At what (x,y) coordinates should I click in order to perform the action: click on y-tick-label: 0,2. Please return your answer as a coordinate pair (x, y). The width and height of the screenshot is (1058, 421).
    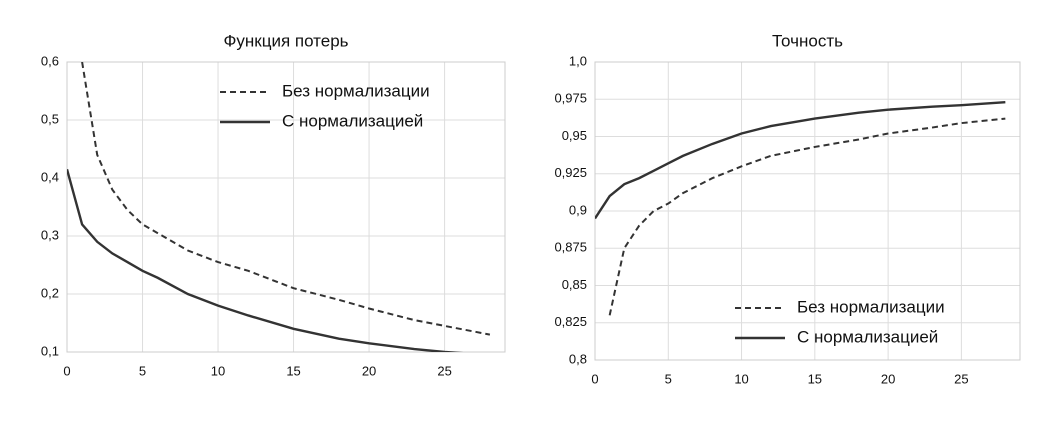
    Looking at the image, I should click on (50, 292).